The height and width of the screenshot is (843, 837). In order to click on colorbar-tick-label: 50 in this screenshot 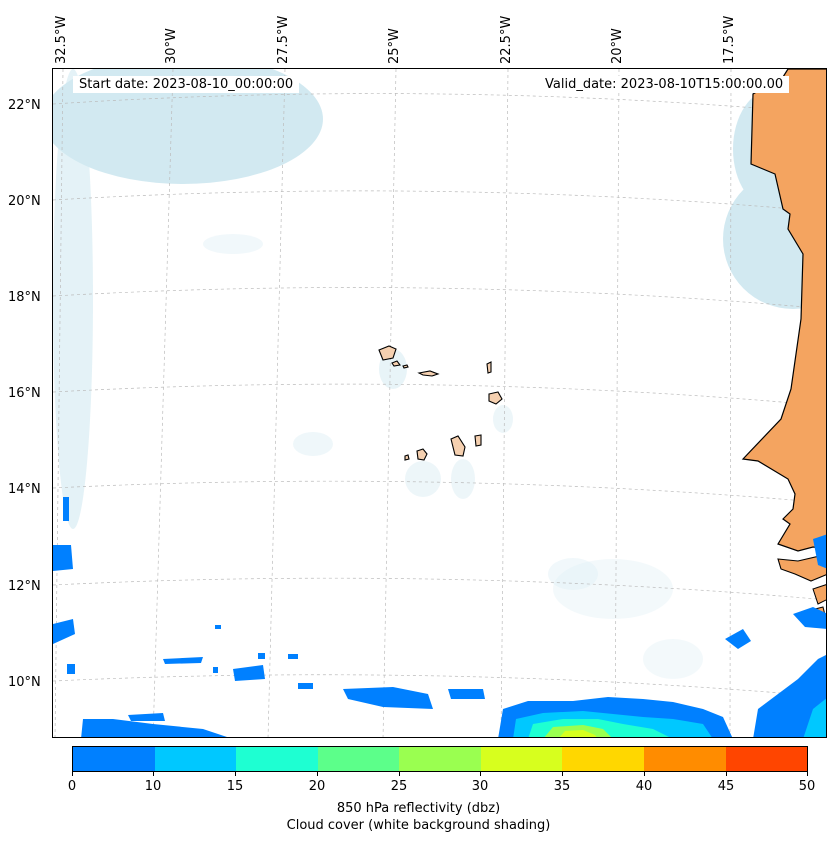, I will do `click(807, 786)`.